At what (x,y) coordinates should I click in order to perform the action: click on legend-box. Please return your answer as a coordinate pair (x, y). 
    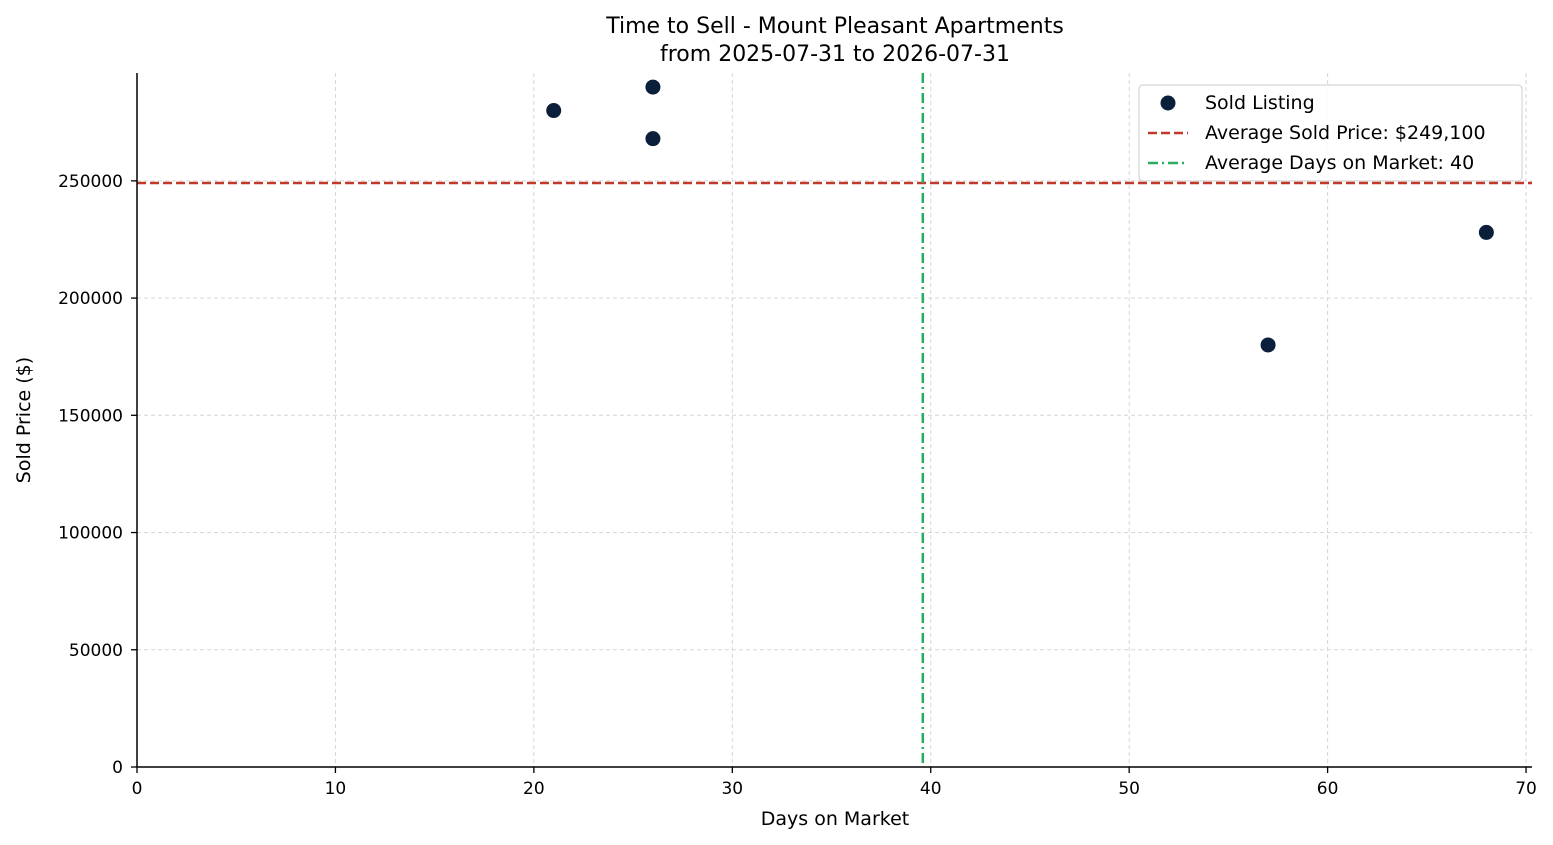
    Looking at the image, I should click on (1330, 133).